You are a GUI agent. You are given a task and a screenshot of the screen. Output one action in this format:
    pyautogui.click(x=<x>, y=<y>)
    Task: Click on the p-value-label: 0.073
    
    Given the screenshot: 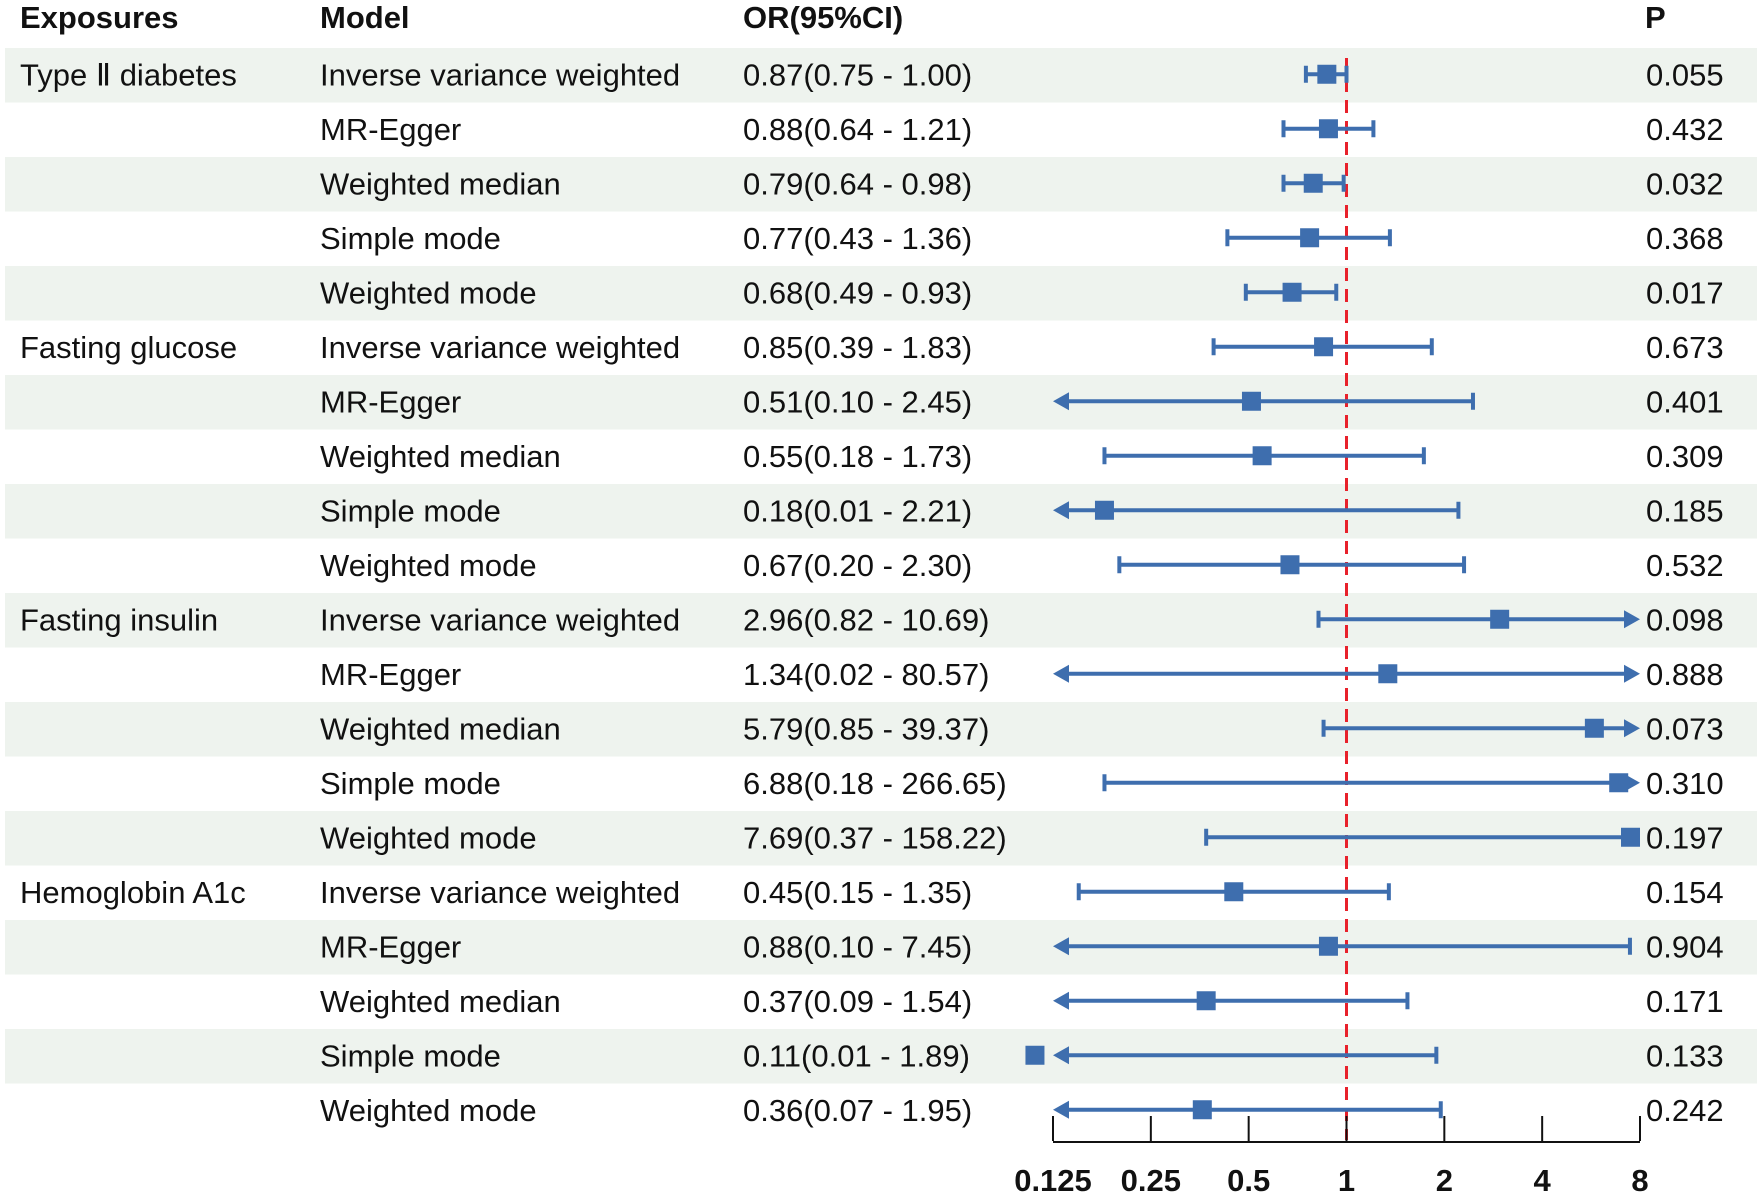 What is the action you would take?
    pyautogui.click(x=1685, y=728)
    